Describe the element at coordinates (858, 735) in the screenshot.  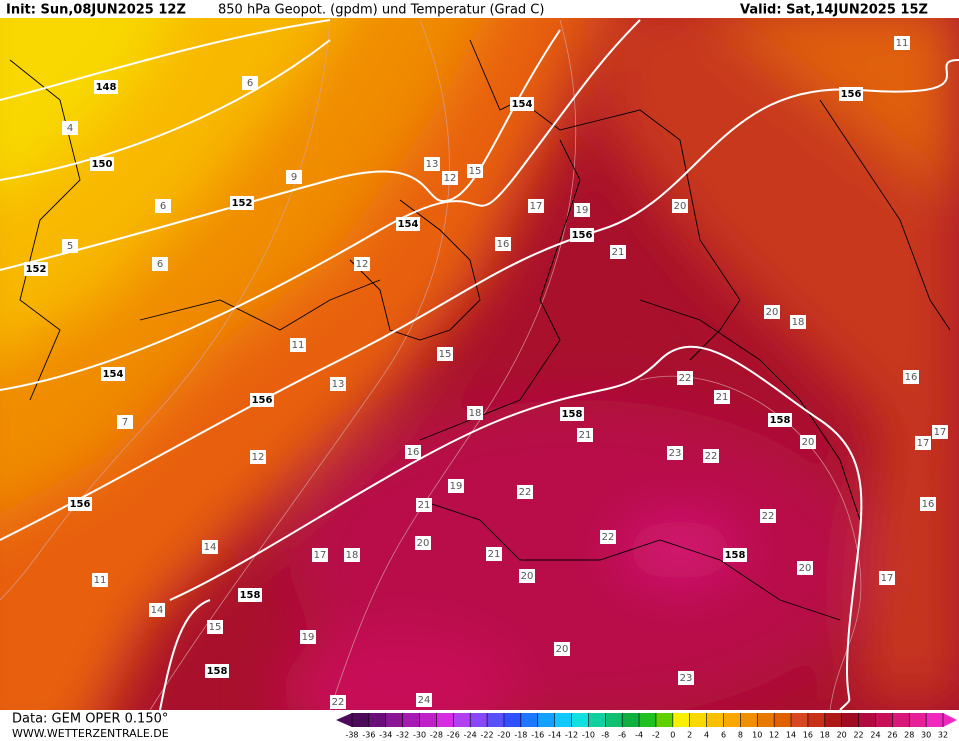
I see `legend-label: 22` at that location.